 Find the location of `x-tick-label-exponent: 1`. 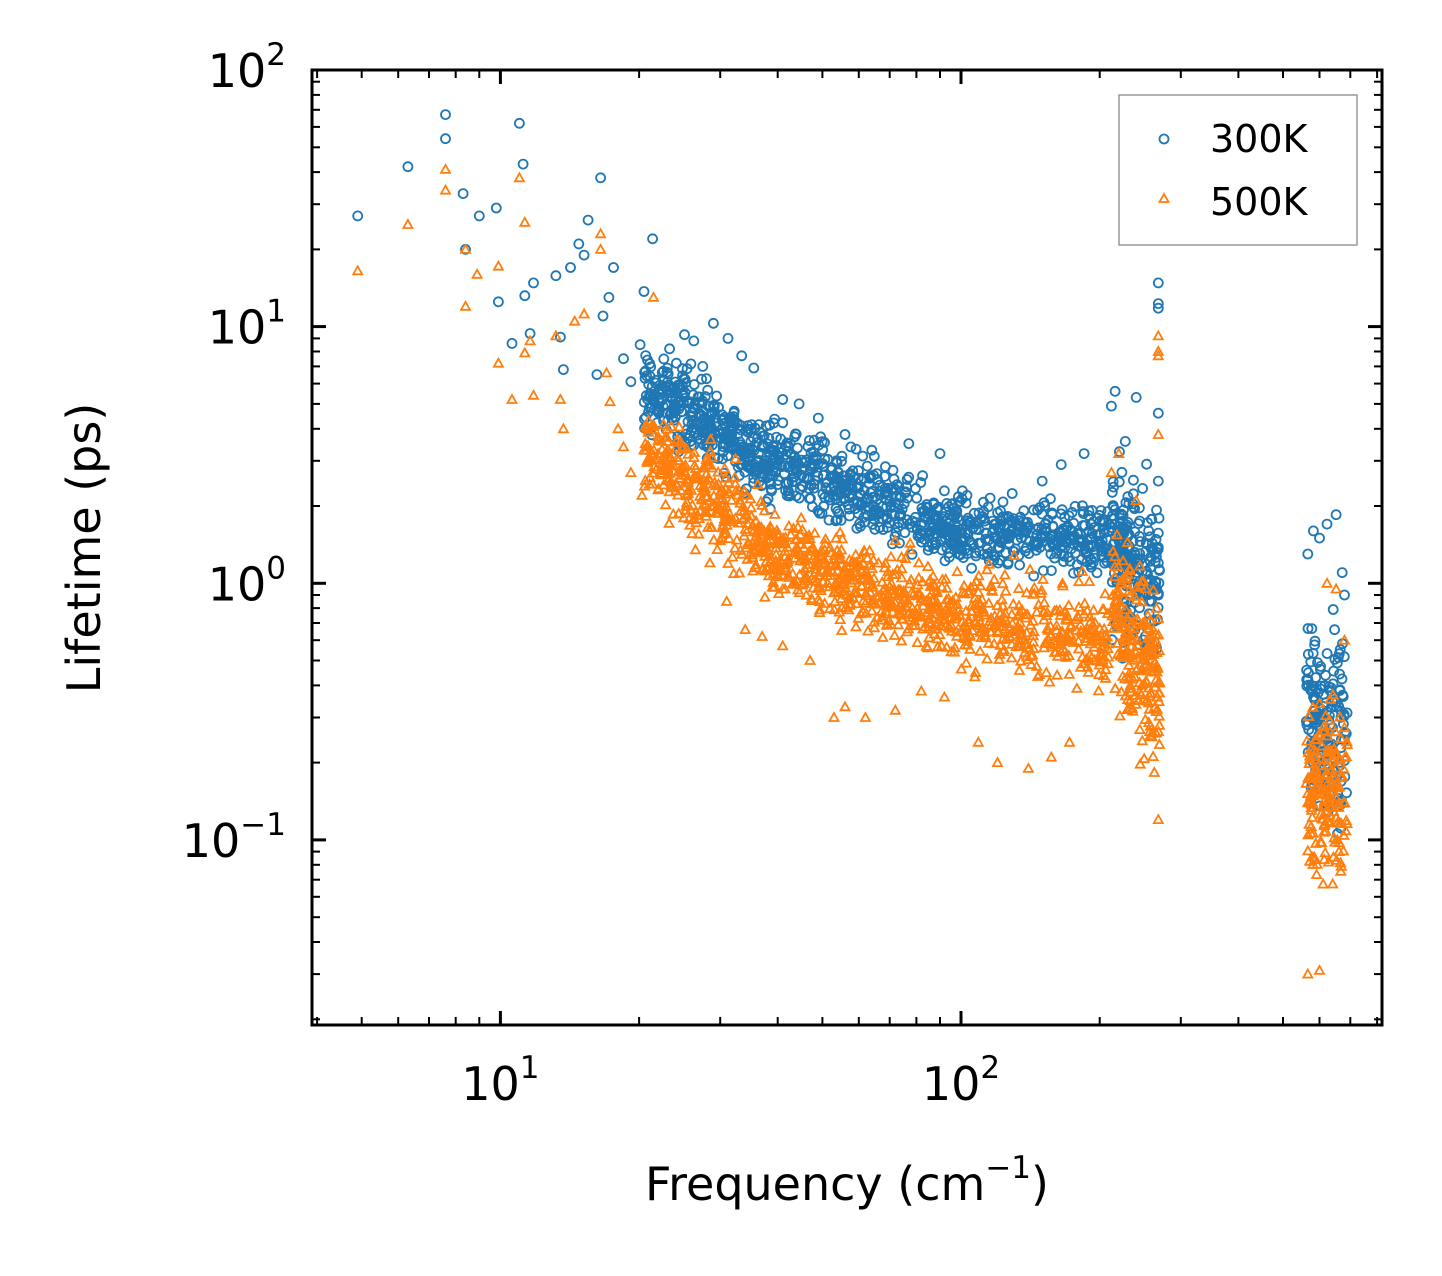

x-tick-label-exponent: 1 is located at coordinates (530, 1068).